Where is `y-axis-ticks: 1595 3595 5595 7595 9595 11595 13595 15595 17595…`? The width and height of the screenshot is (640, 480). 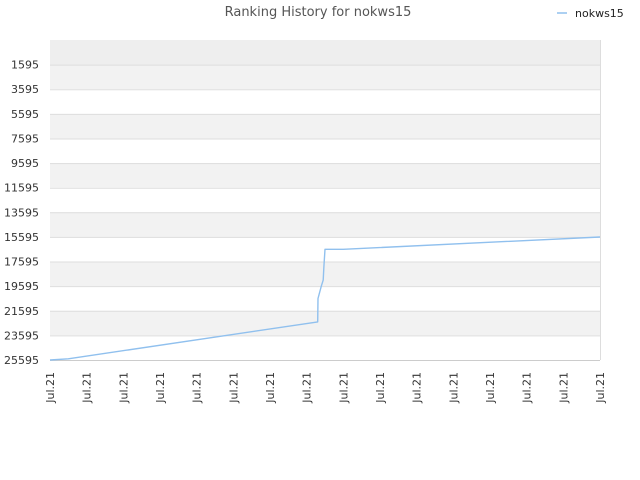
y-axis-ticks: 1595 3595 5595 7595 9595 11595 13595 15595 17595… is located at coordinates (21, 213).